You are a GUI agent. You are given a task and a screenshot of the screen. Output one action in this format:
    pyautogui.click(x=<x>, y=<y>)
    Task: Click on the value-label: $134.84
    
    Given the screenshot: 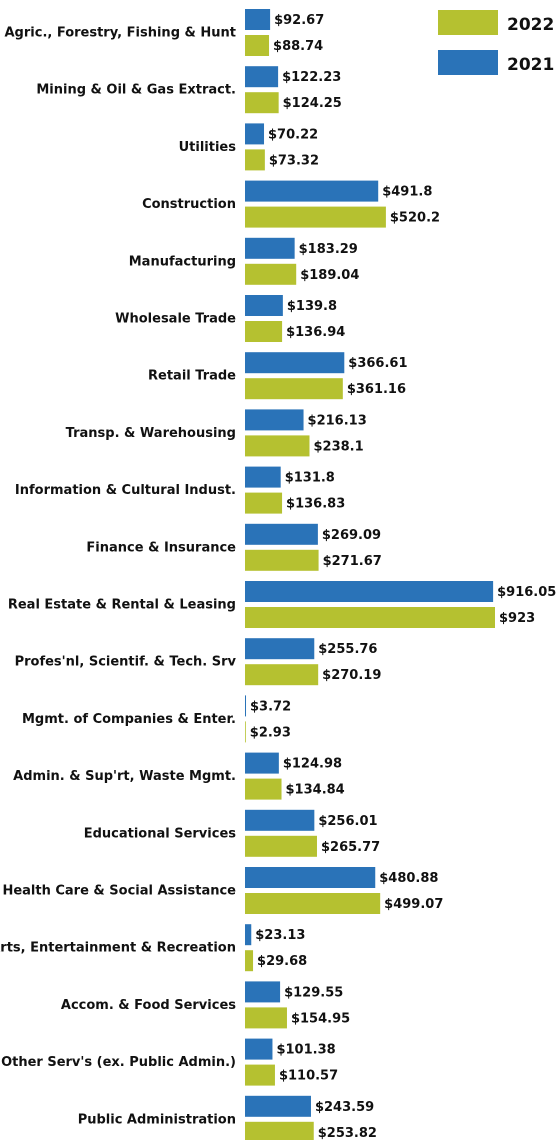 What is the action you would take?
    pyautogui.click(x=315, y=790)
    